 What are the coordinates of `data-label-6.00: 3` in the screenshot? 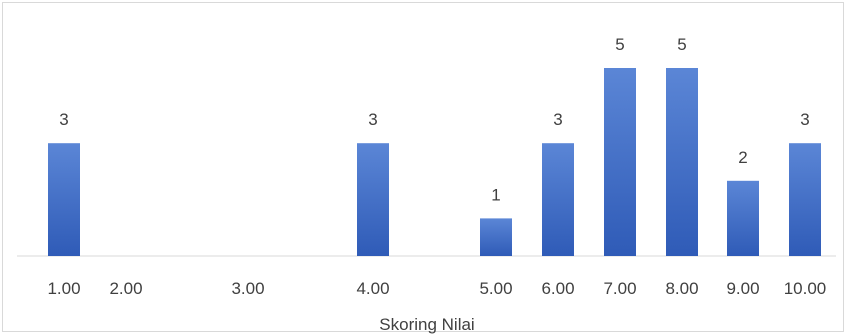 It's located at (557, 119).